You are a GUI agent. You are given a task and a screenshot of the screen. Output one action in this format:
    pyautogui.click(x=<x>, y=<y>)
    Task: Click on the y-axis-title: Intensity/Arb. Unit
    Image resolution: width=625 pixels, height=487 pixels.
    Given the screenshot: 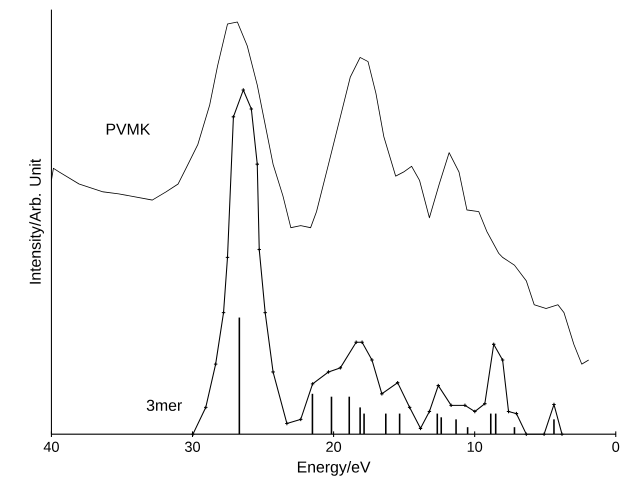 What is the action you would take?
    pyautogui.click(x=36, y=221)
    